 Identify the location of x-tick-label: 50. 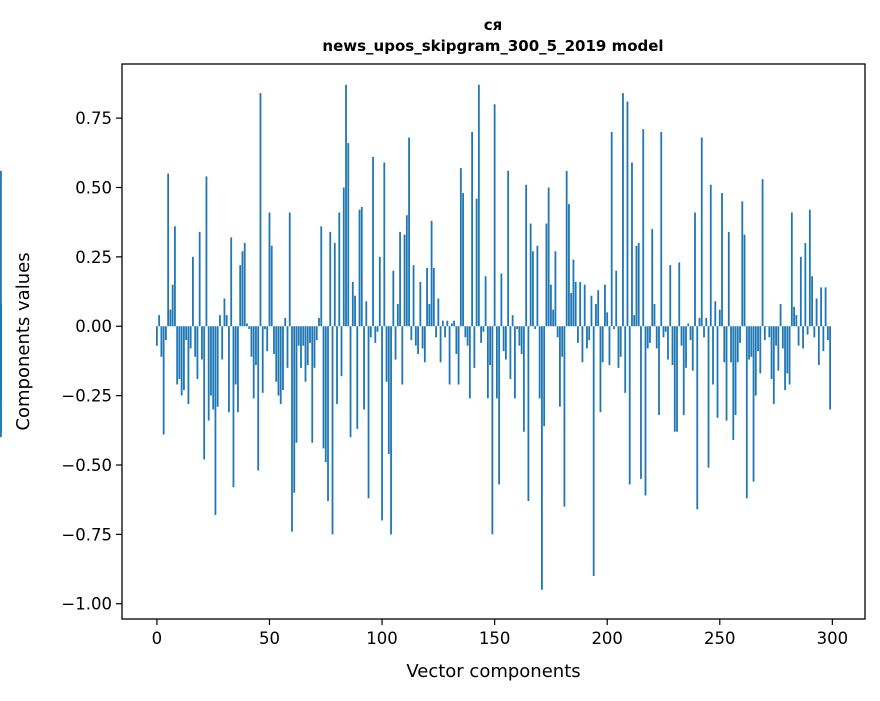
(269, 638).